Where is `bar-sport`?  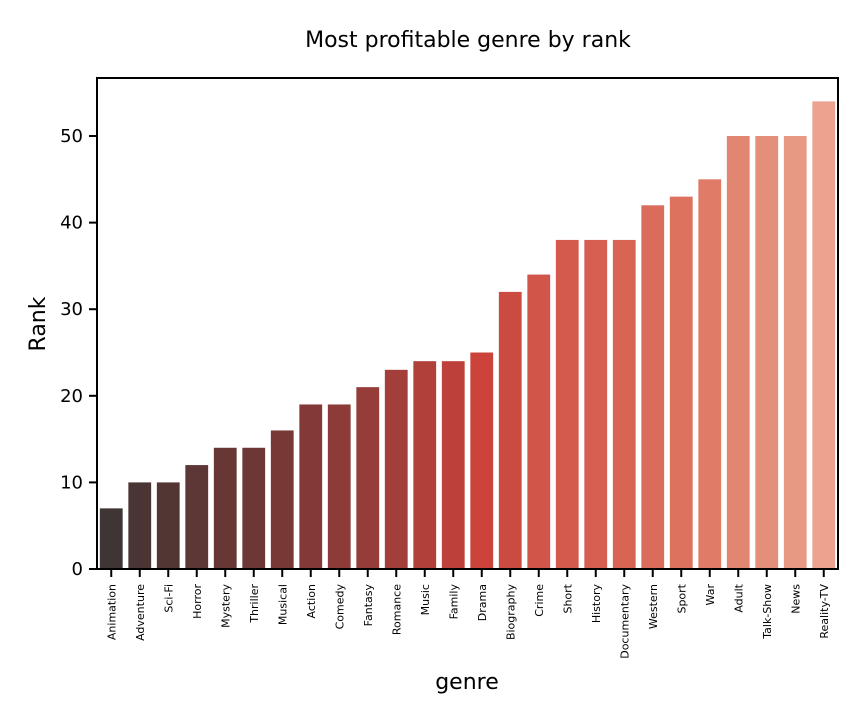
bar-sport is located at coordinates (681, 382).